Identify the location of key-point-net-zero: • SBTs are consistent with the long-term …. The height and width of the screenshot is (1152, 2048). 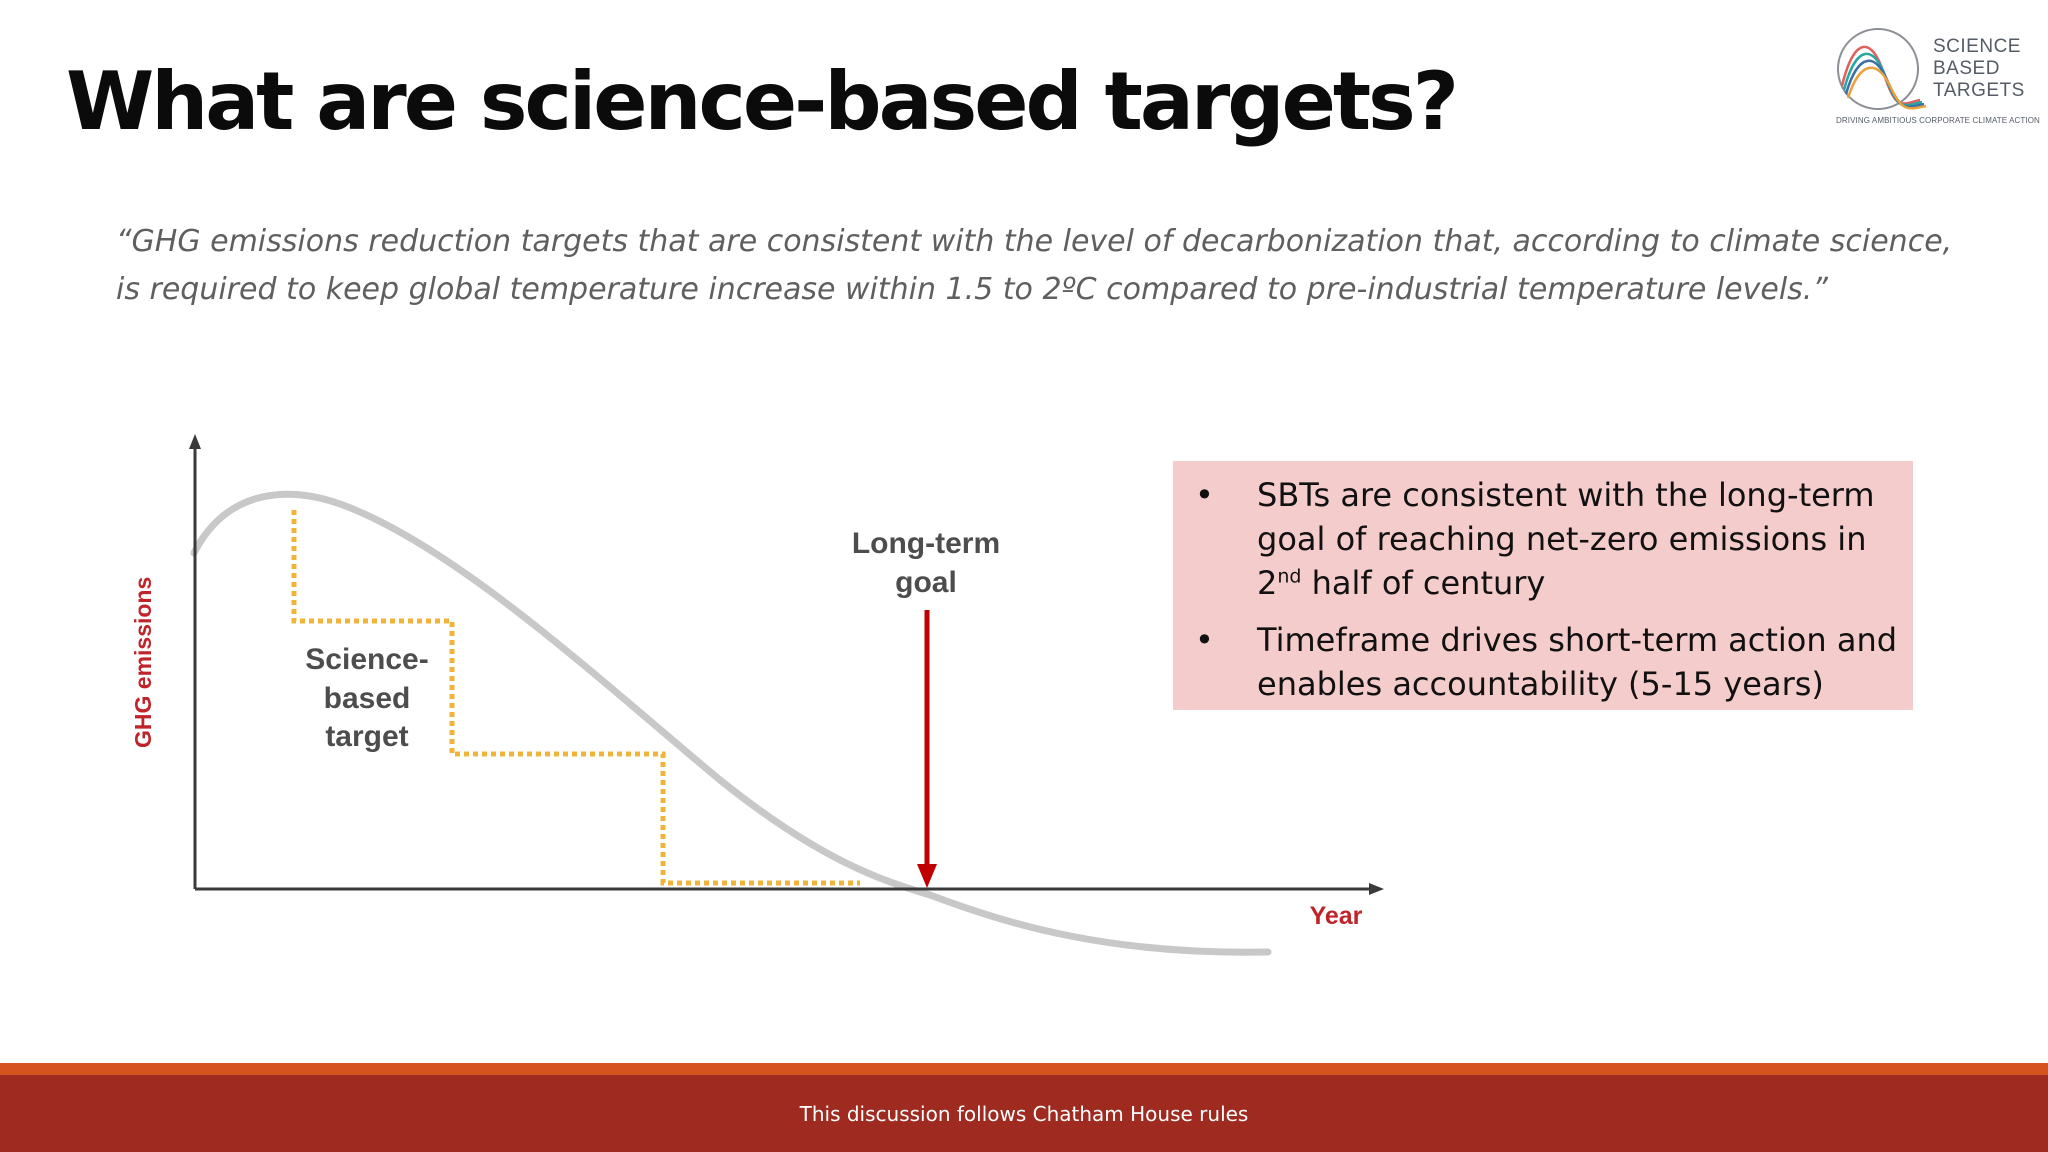
(1544, 539).